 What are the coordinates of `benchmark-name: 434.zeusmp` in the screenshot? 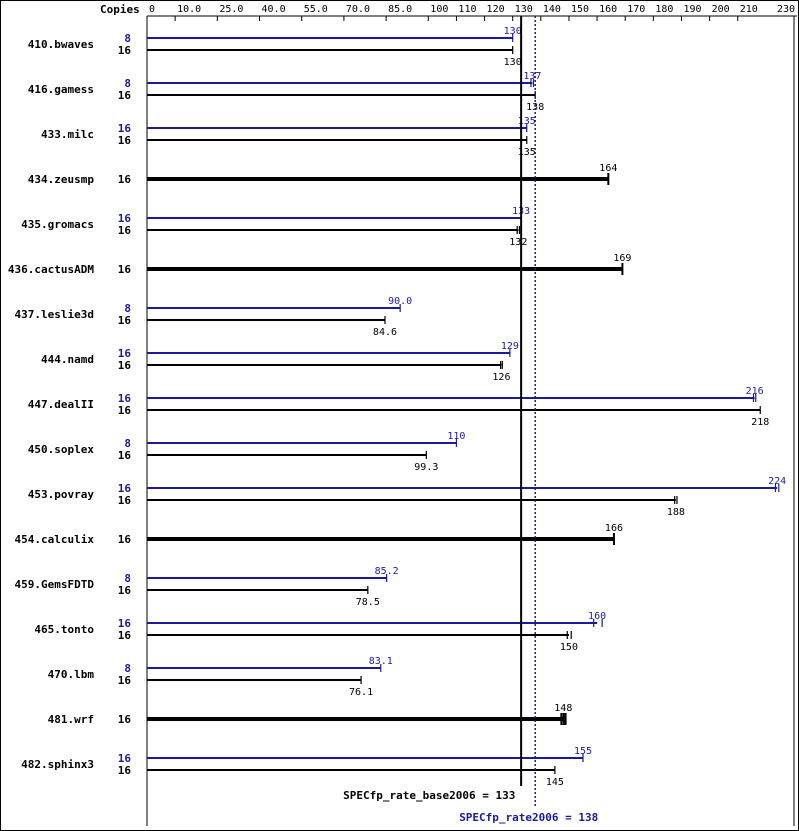 It's located at (61, 179).